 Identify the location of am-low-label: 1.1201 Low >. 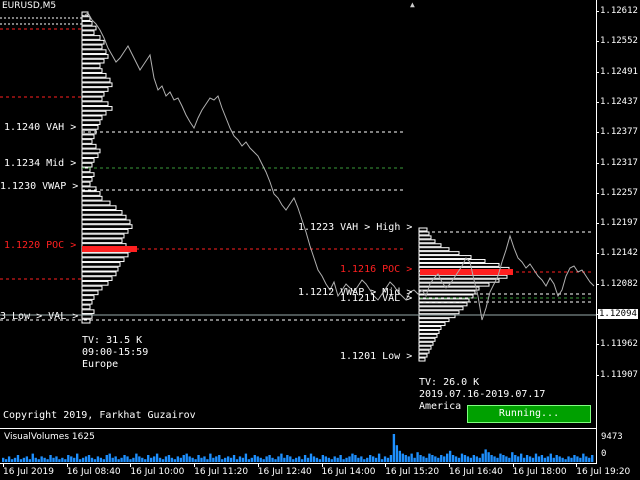
(376, 356).